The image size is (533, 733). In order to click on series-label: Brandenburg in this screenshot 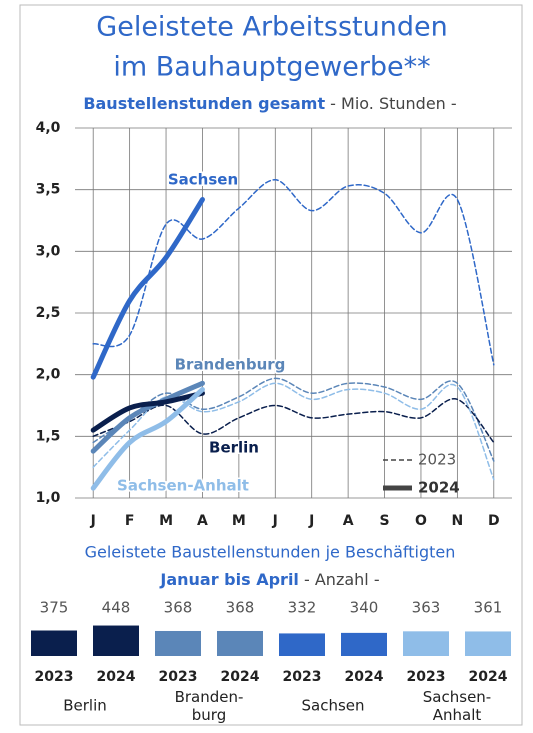, I will do `click(230, 365)`.